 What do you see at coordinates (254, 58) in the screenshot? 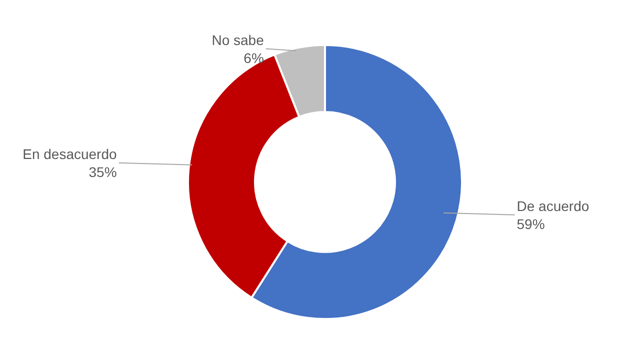
I see `data-label: 6%` at bounding box center [254, 58].